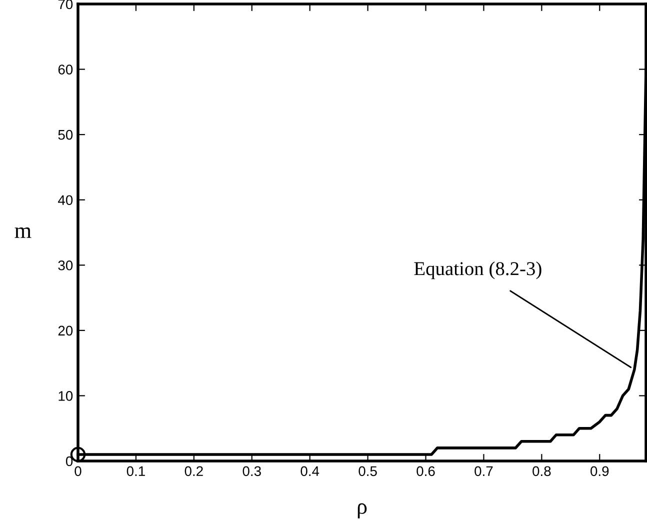  What do you see at coordinates (310, 471) in the screenshot?
I see `x-tick-label: 0.4` at bounding box center [310, 471].